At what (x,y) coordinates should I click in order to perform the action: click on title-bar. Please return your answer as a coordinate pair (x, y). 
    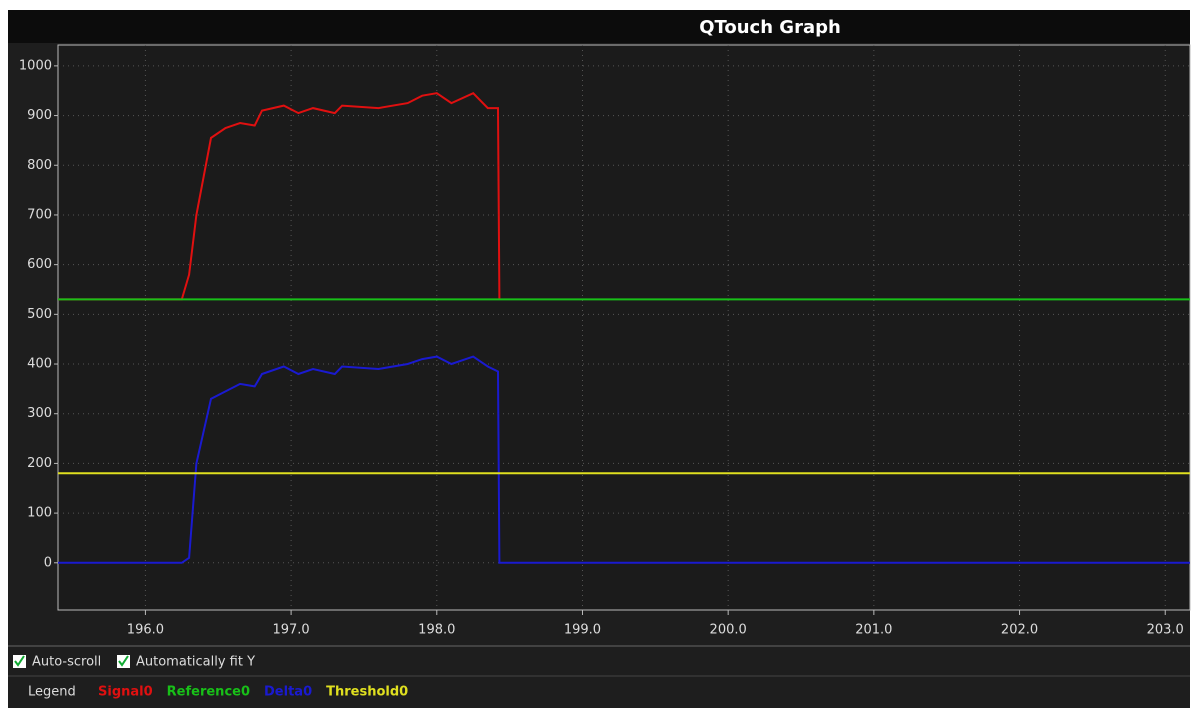
    Looking at the image, I should click on (599, 26).